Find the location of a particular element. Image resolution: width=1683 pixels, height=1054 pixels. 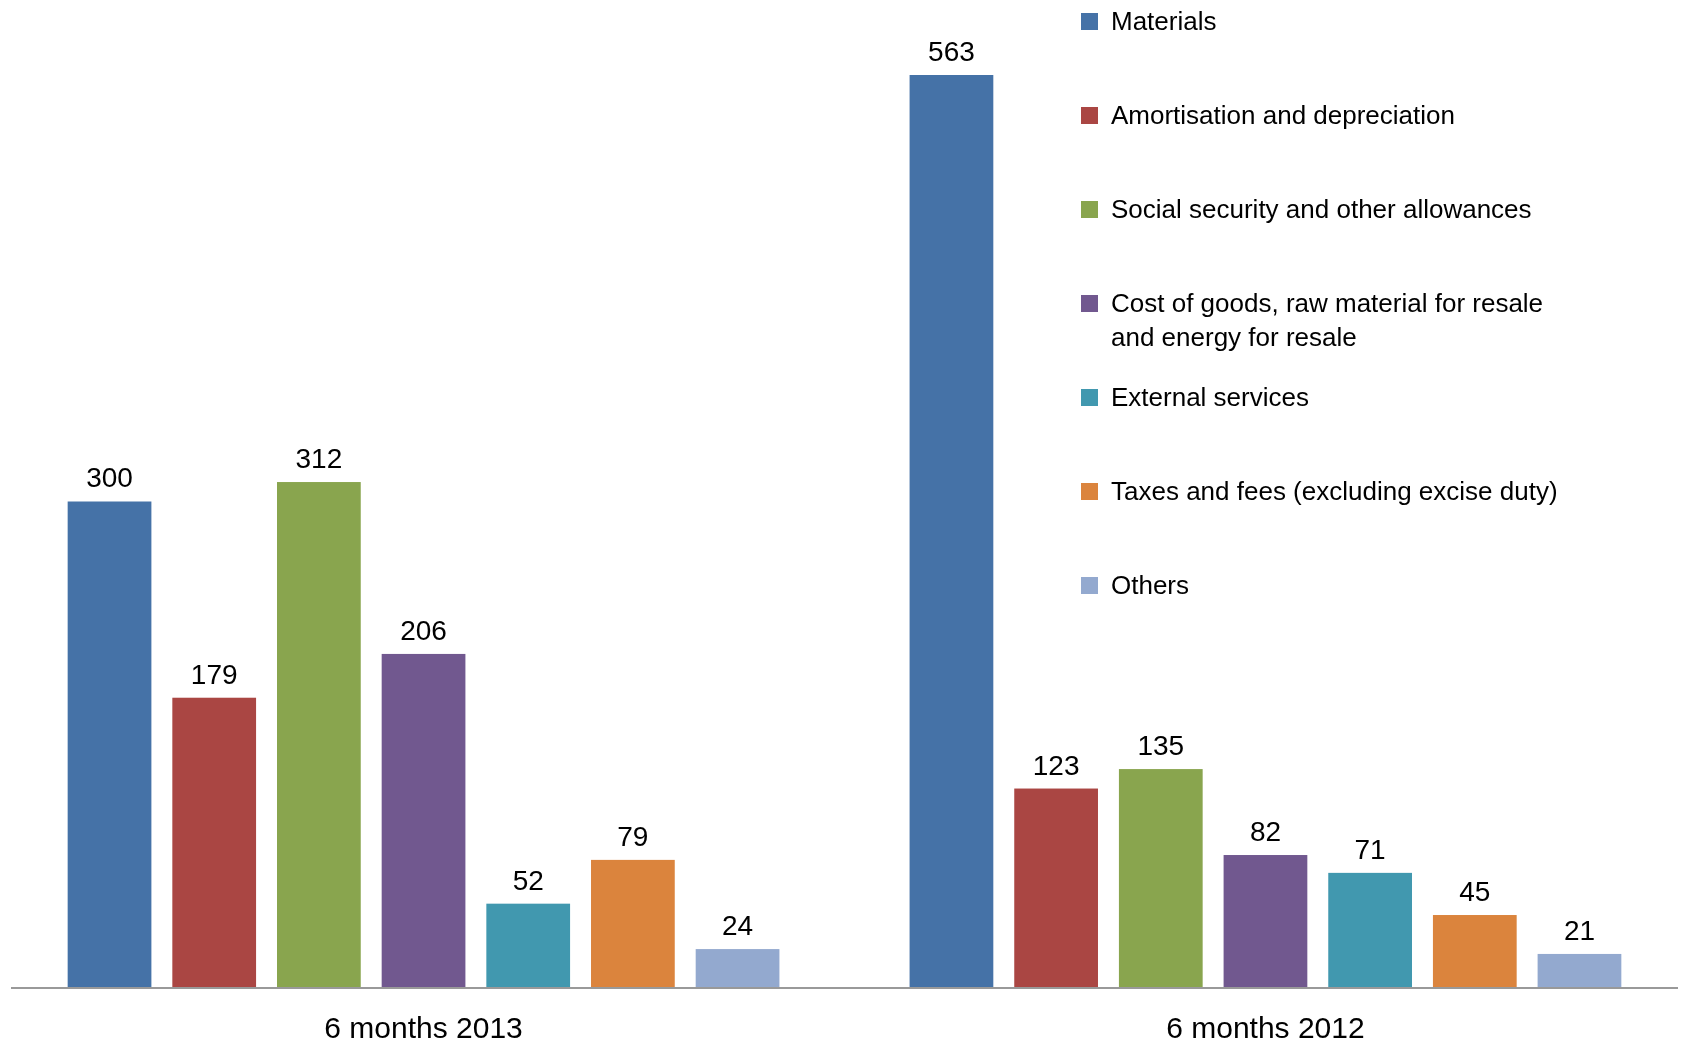

data-label: 300 is located at coordinates (109, 478).